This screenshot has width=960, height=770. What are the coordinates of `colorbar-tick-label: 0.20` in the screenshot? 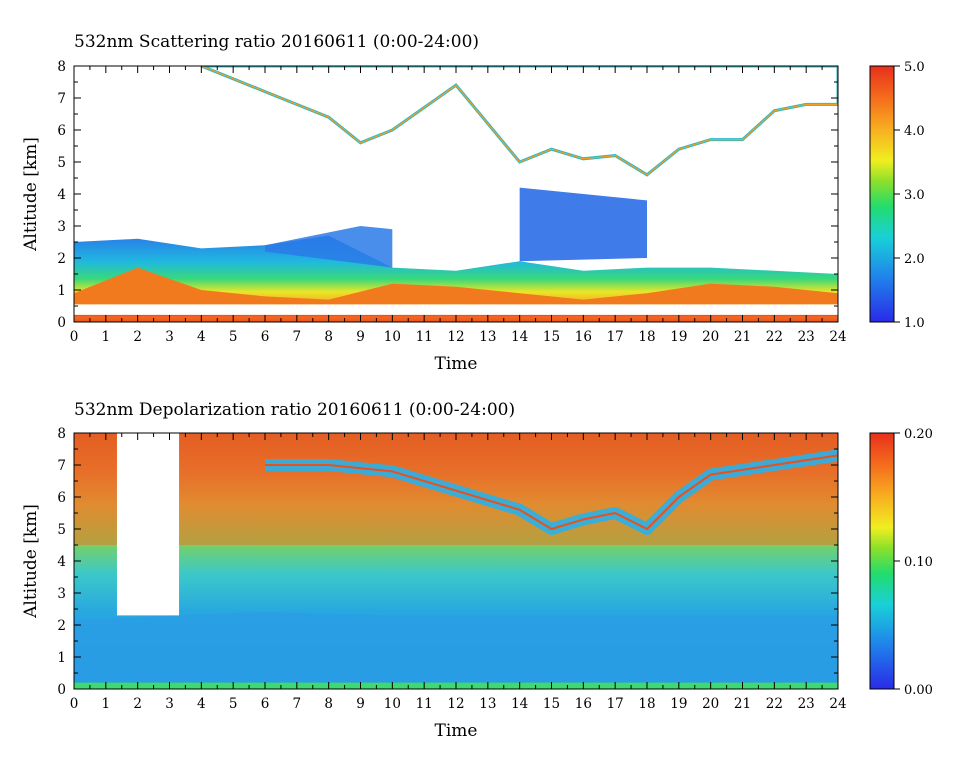 It's located at (918, 434).